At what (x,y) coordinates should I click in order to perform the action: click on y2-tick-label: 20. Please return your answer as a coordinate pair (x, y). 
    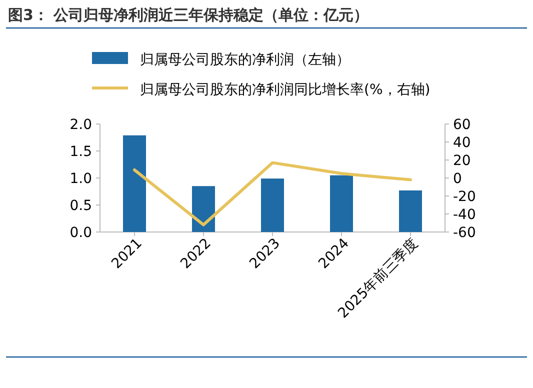
    Looking at the image, I should click on (462, 161).